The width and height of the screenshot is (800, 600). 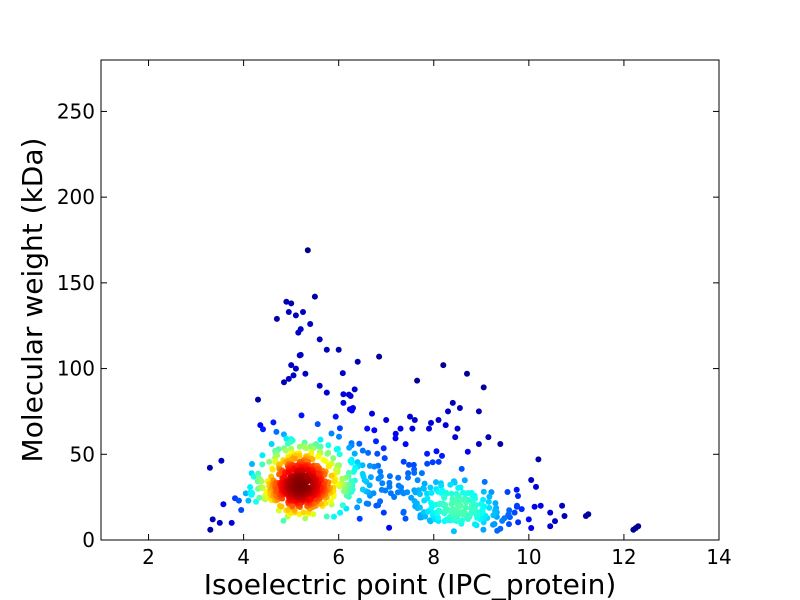 I want to click on y-tick-label: 100, so click(x=76, y=369).